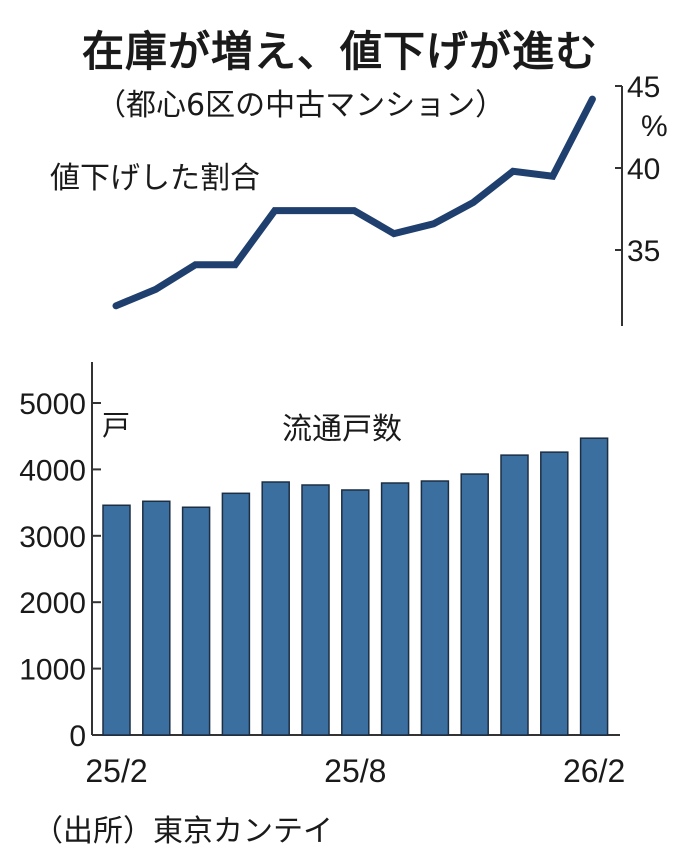 Image resolution: width=680 pixels, height=862 pixels. What do you see at coordinates (52, 603) in the screenshot?
I see `y-tick-label: 2000` at bounding box center [52, 603].